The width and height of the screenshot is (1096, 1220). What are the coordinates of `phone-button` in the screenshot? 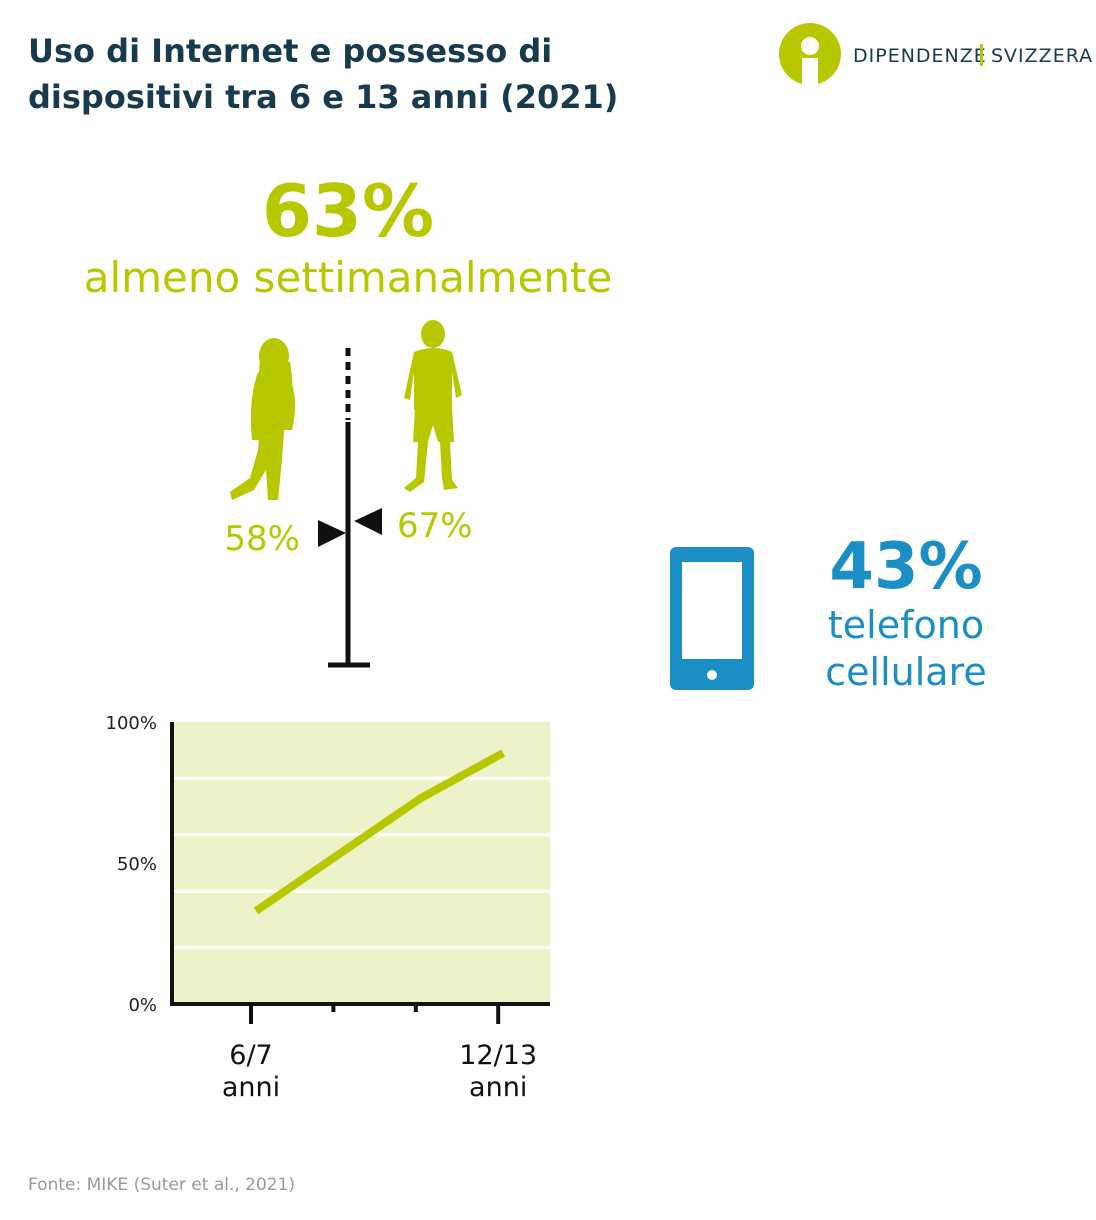 It's located at (712, 675).